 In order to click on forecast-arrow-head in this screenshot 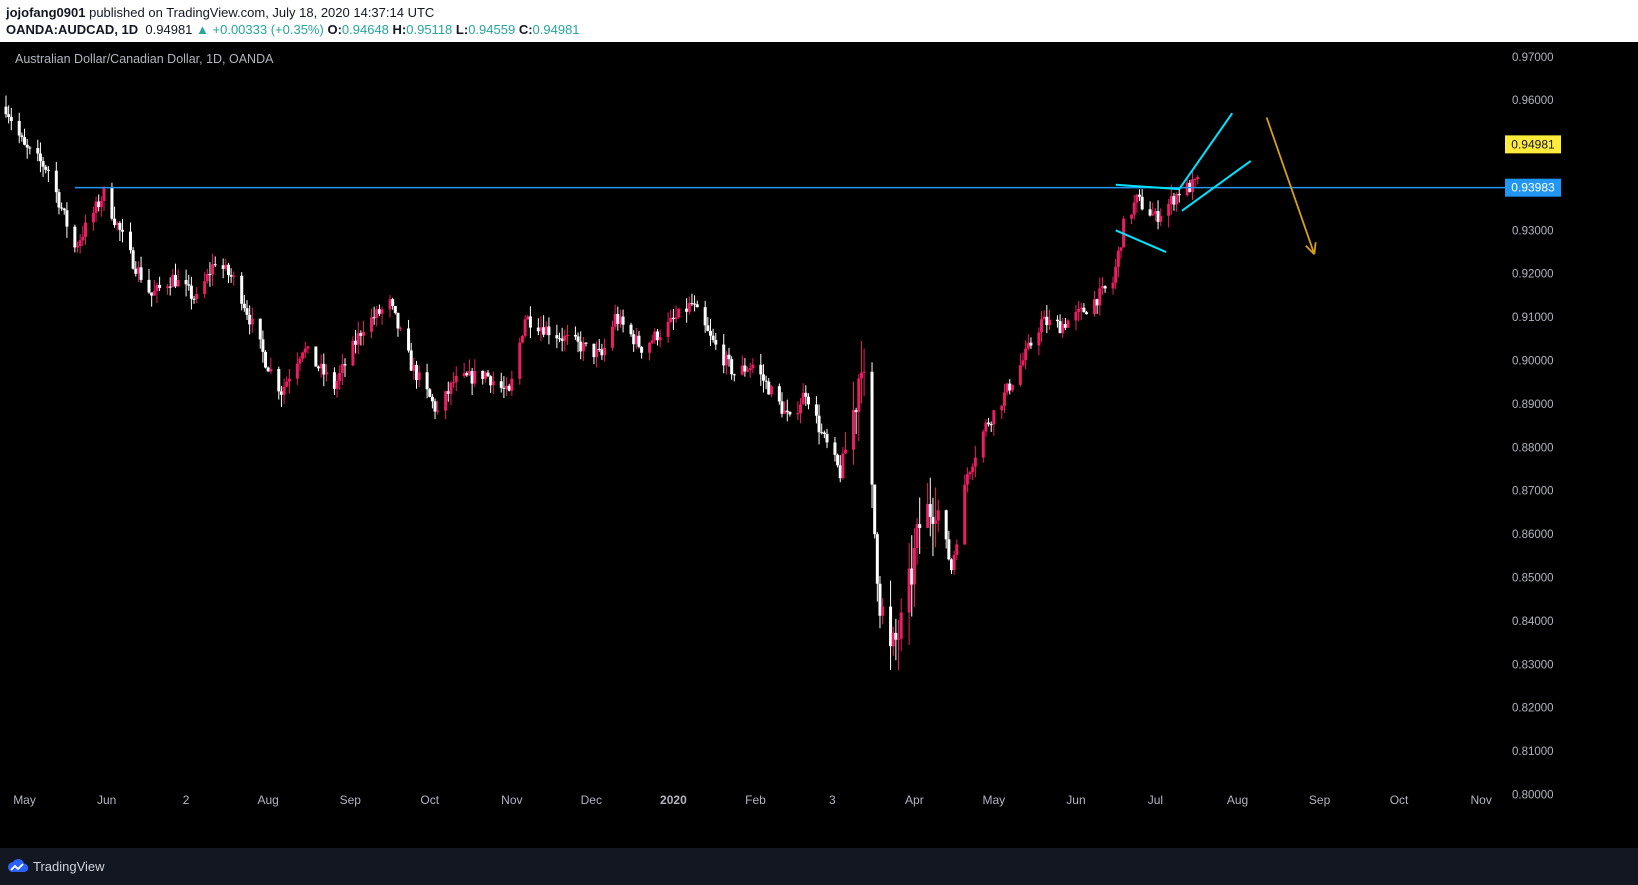, I will do `click(1310, 250)`.